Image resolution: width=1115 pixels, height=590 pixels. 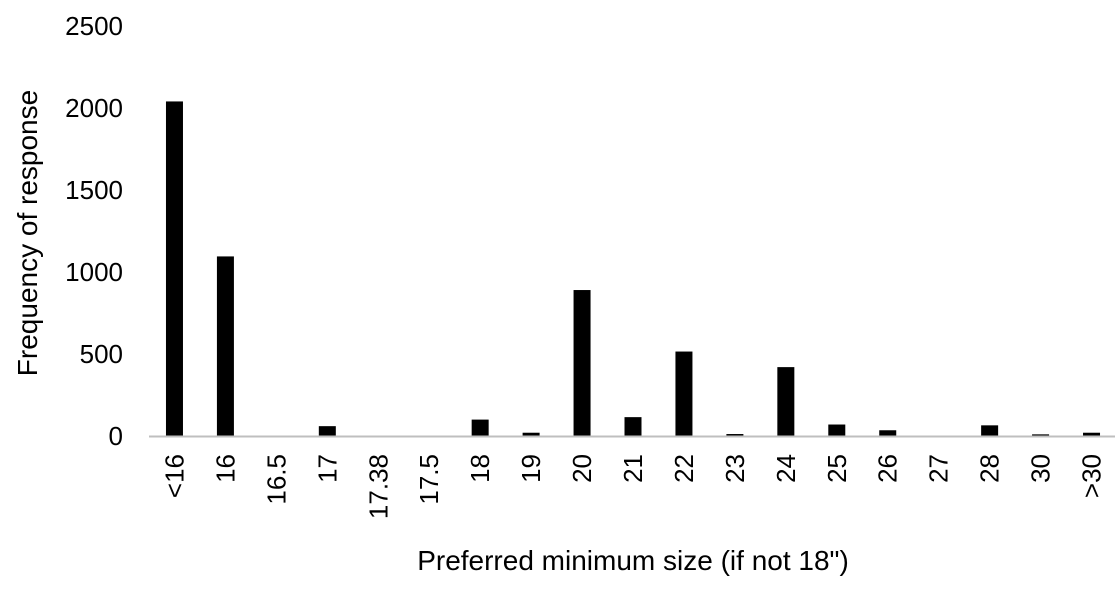 I want to click on x-tick-label: 16, so click(x=225, y=468).